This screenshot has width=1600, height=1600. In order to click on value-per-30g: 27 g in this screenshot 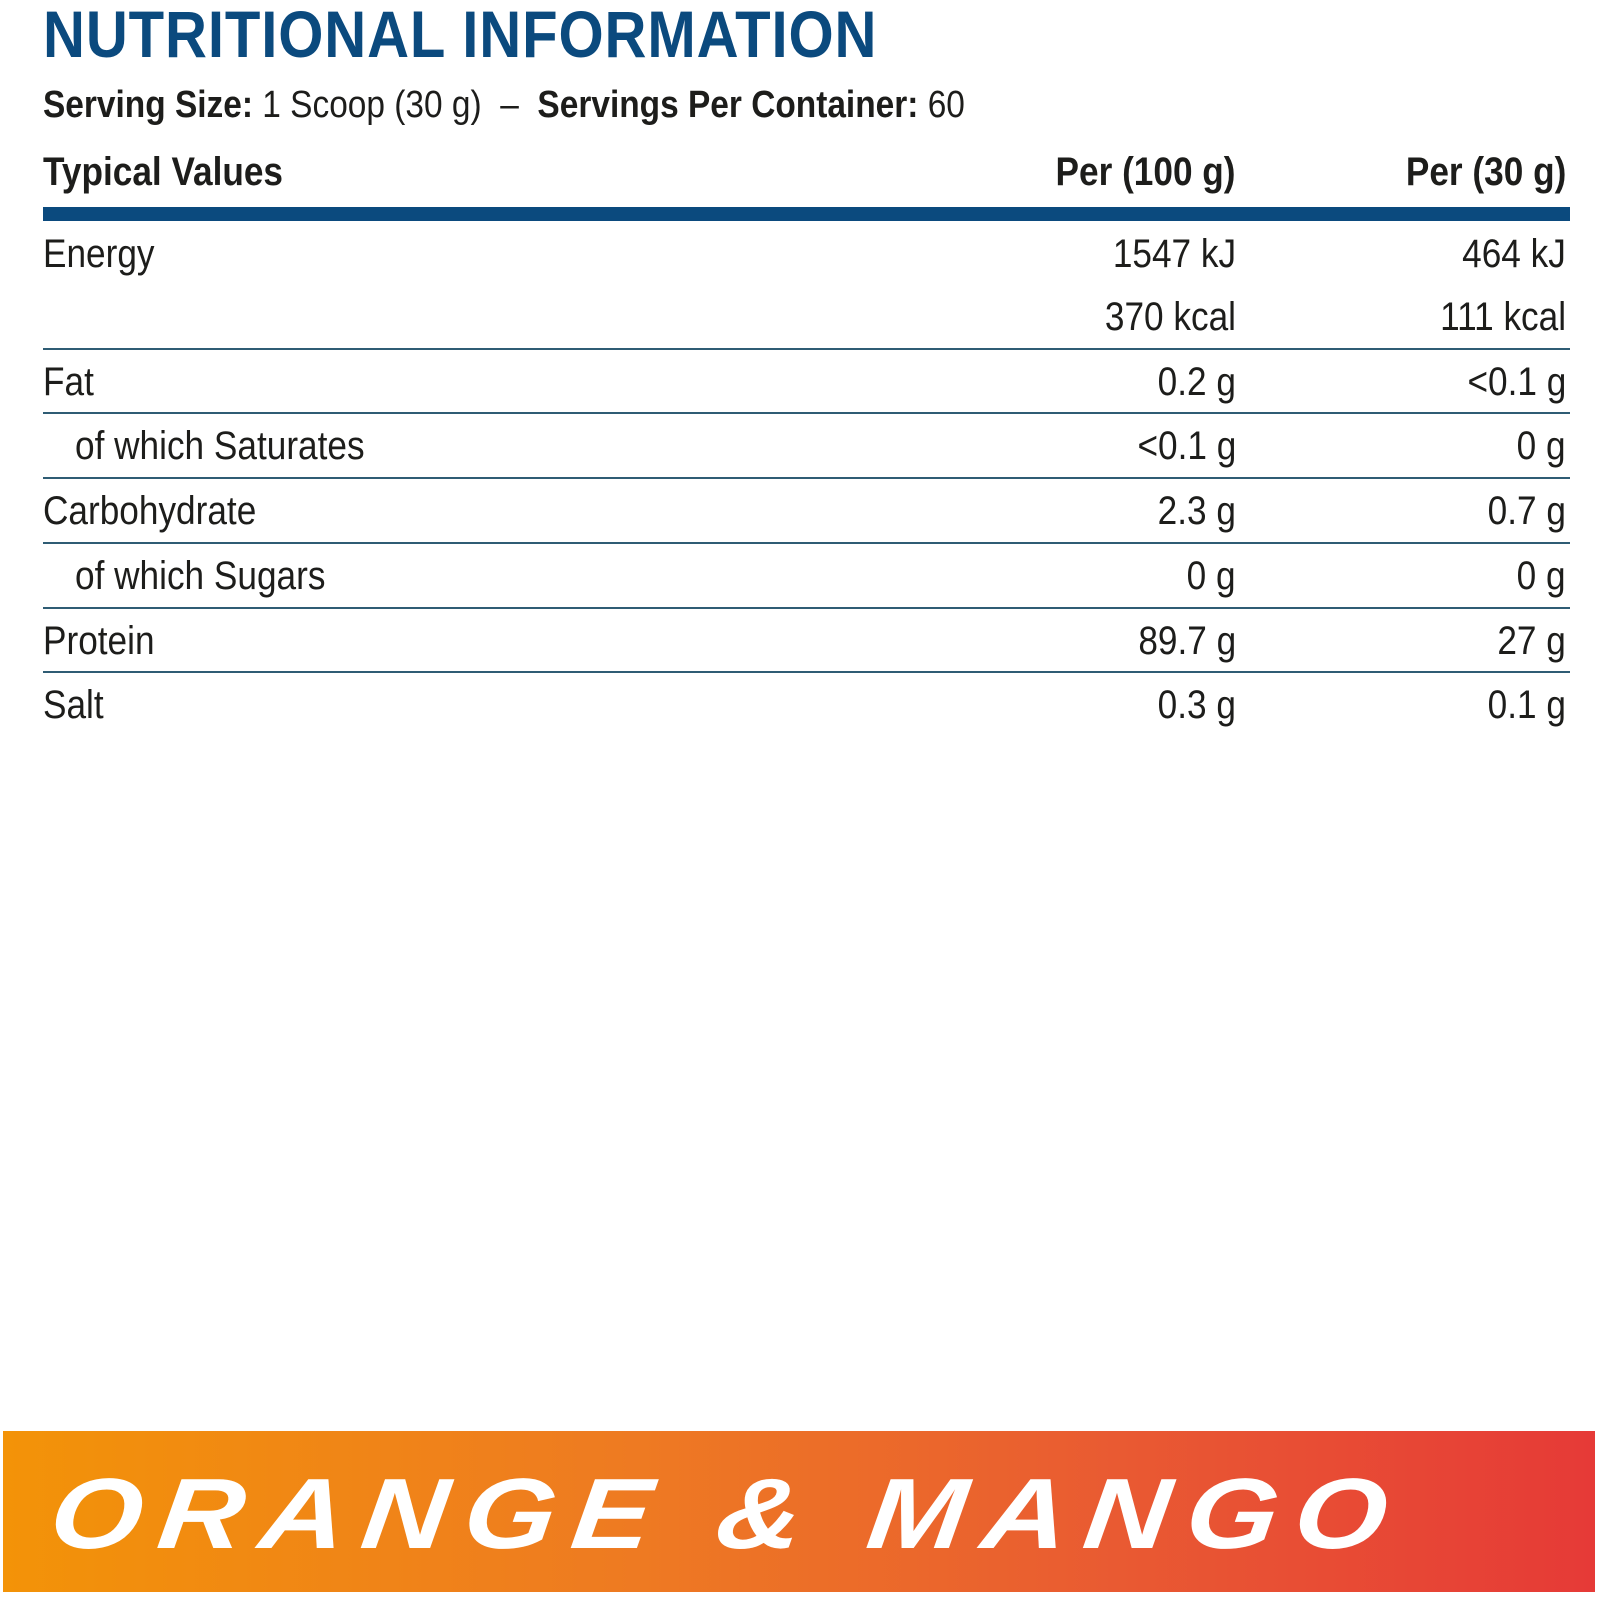, I will do `click(1531, 641)`.